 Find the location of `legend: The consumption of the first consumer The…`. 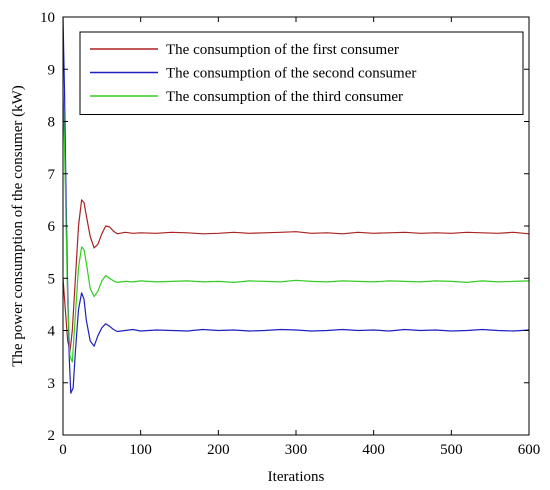

legend: The consumption of the first consumer The… is located at coordinates (301, 73).